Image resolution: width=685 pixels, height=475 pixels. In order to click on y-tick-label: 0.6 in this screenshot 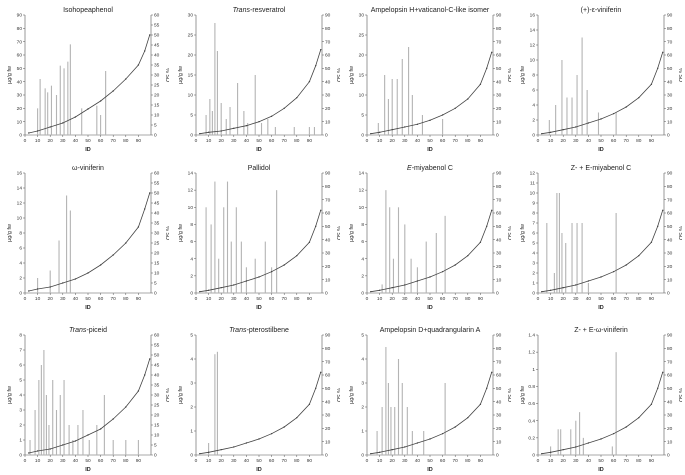, I will do `click(531, 404)`.